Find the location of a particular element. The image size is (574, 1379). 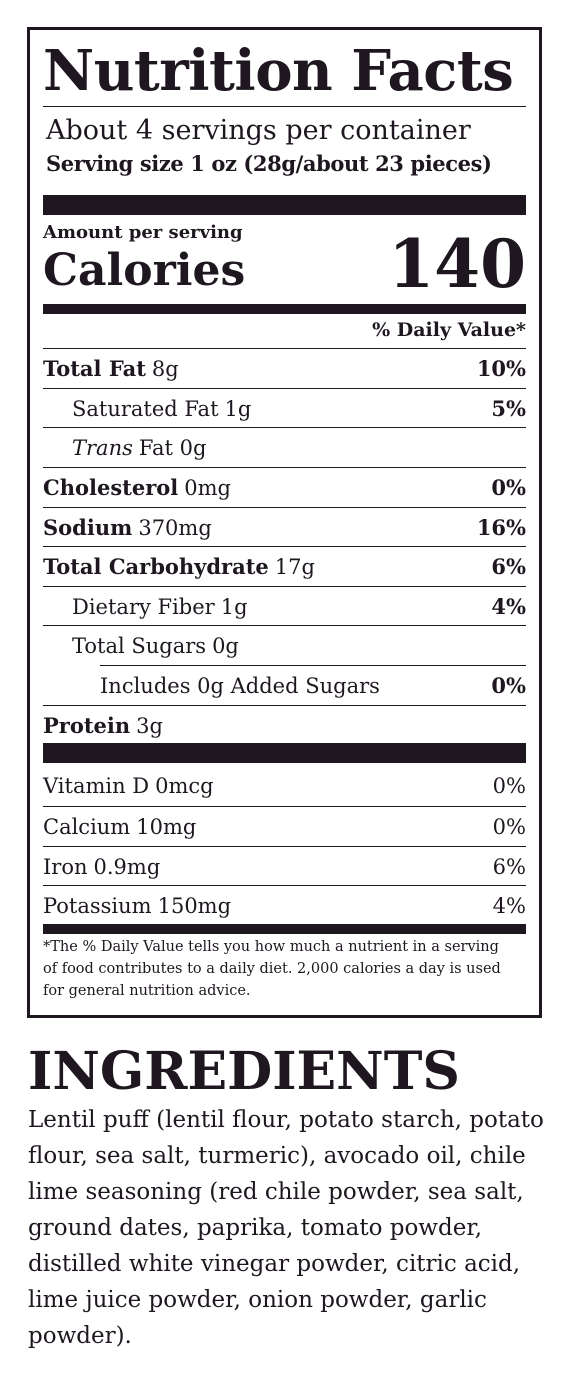

nutrition-facts-title: Nutrition Facts is located at coordinates (278, 71).